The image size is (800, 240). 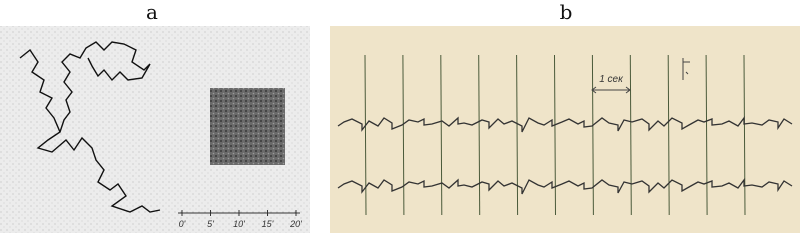 I want to click on scale-labels: 0' 5' 10' 15' 20', so click(x=240, y=219).